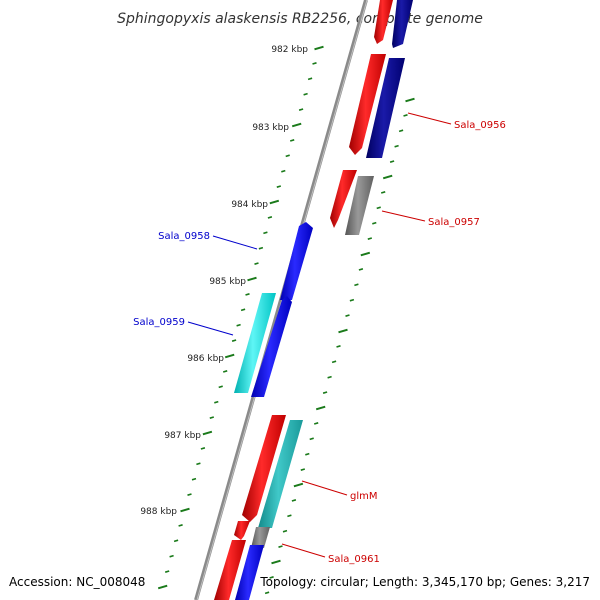  Describe the element at coordinates (289, 50) in the screenshot. I see `tick-label-982: 982 kbp` at that location.